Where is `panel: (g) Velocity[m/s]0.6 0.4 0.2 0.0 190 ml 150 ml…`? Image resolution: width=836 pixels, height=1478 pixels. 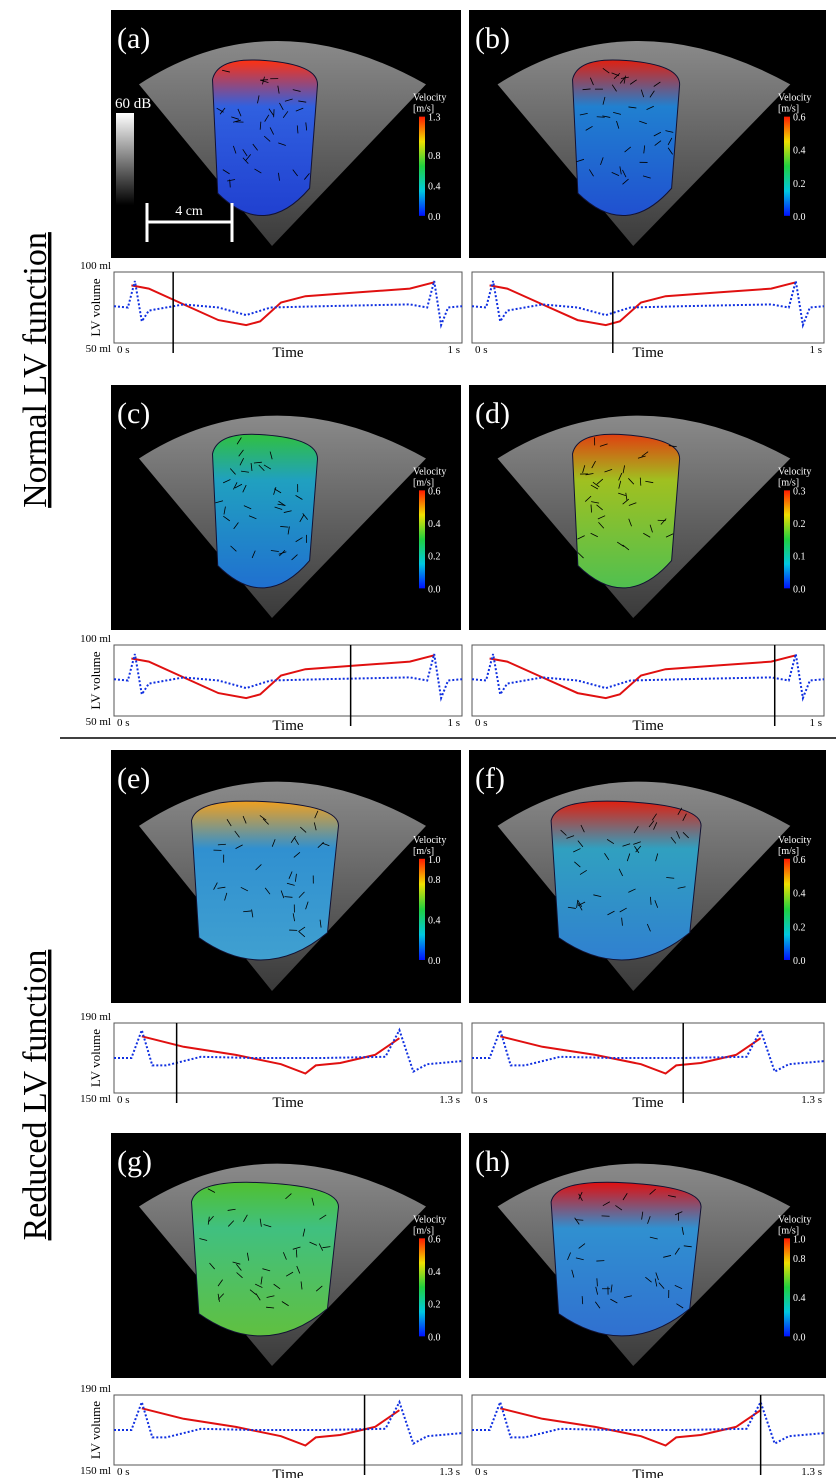
panel: (g) Velocity[m/s]0.6 0.4 0.2 0.0 190 ml 150 ml… is located at coordinates (271, 1305).